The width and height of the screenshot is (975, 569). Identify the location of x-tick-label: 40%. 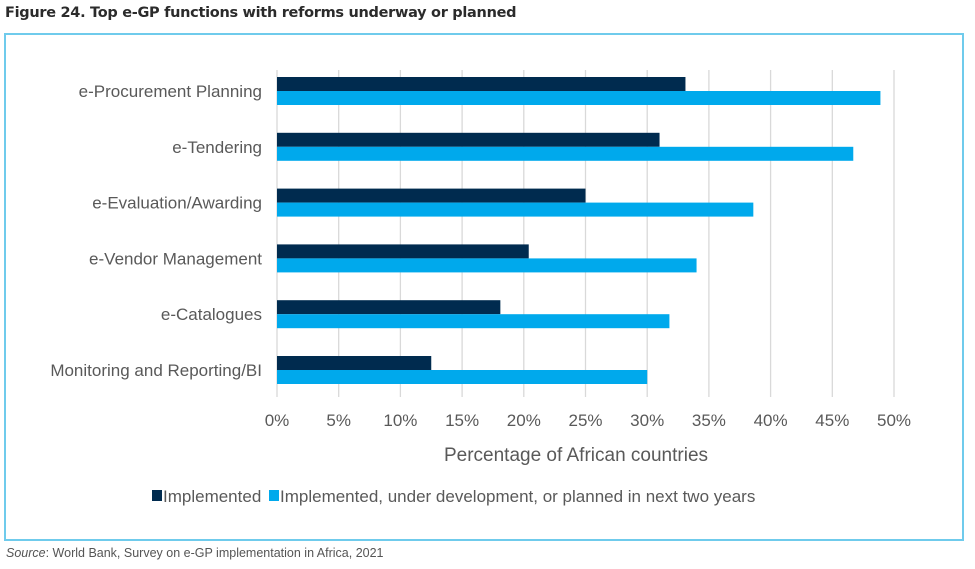
(771, 420).